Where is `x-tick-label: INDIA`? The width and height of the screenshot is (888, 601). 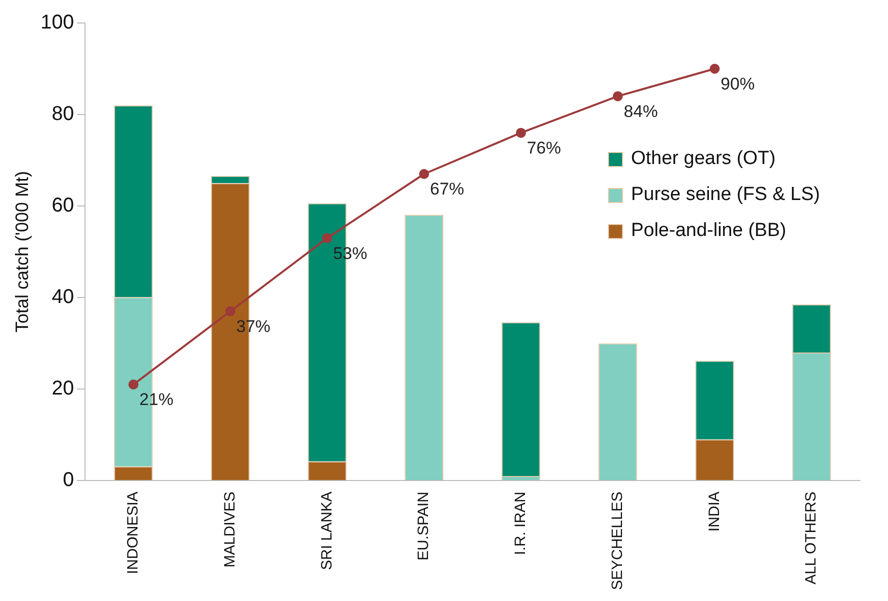 x-tick-label: INDIA is located at coordinates (714, 512).